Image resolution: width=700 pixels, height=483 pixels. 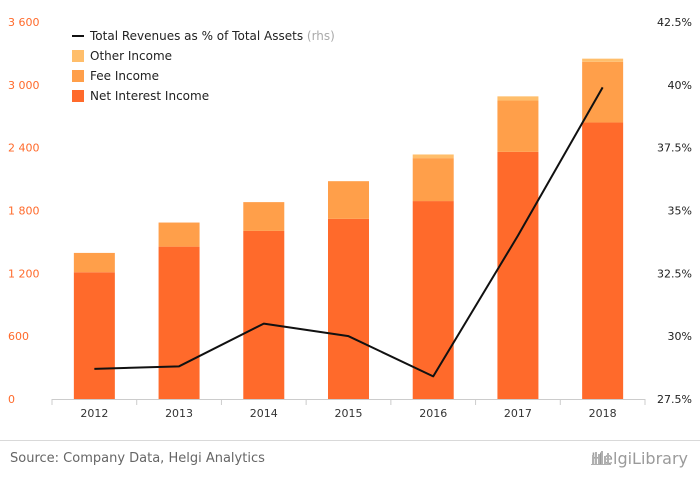 I want to click on left-axis-tick-label: 3 600, so click(x=24, y=22).